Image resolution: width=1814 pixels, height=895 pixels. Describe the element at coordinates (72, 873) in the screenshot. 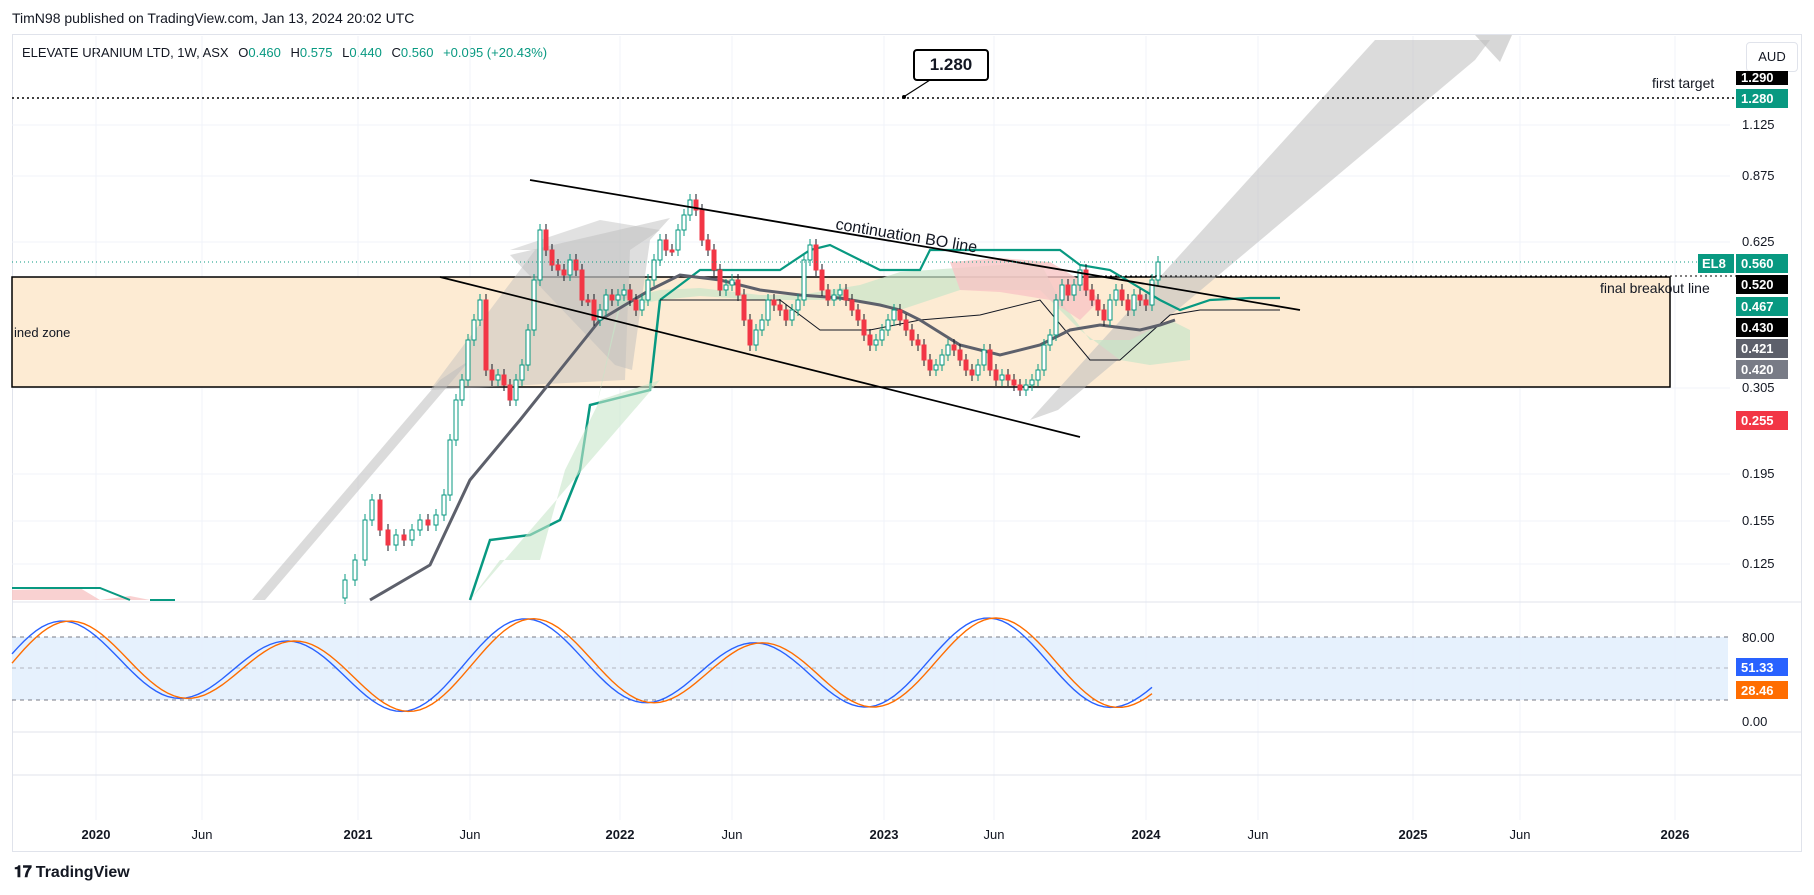

I see `tradingview-logo: 𝟏𝟕 TradingView` at that location.